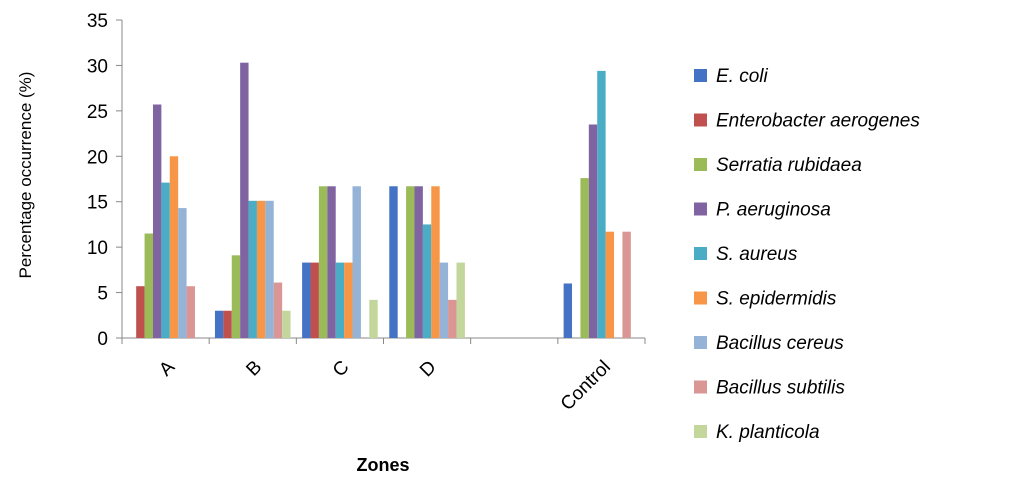 The image size is (1011, 479). I want to click on x-category-label: Control, so click(586, 386).